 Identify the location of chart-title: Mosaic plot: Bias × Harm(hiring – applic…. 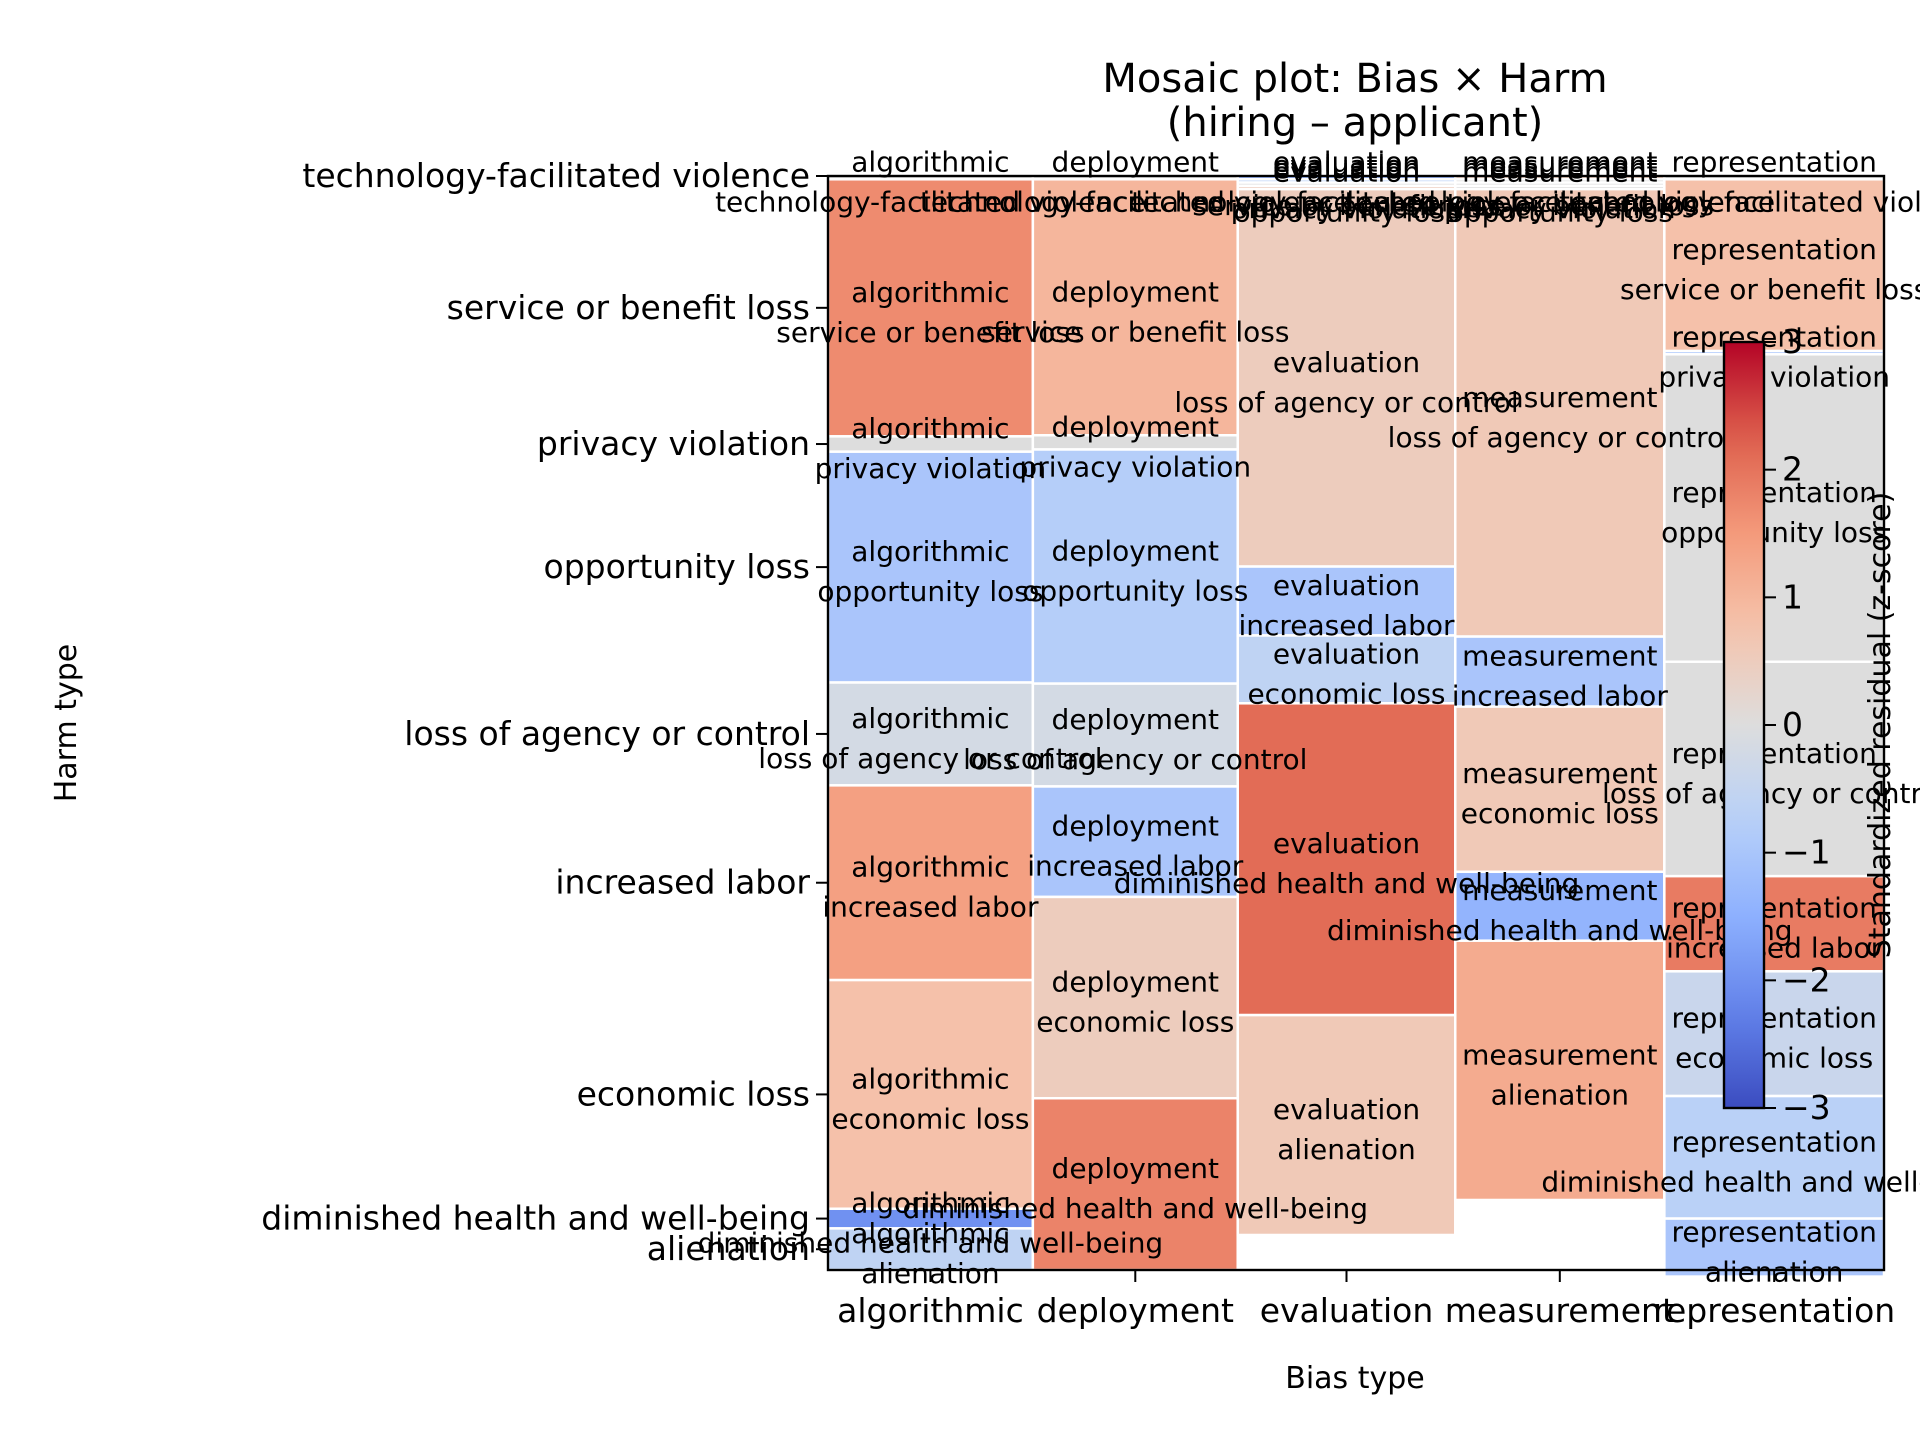
(1354, 101).